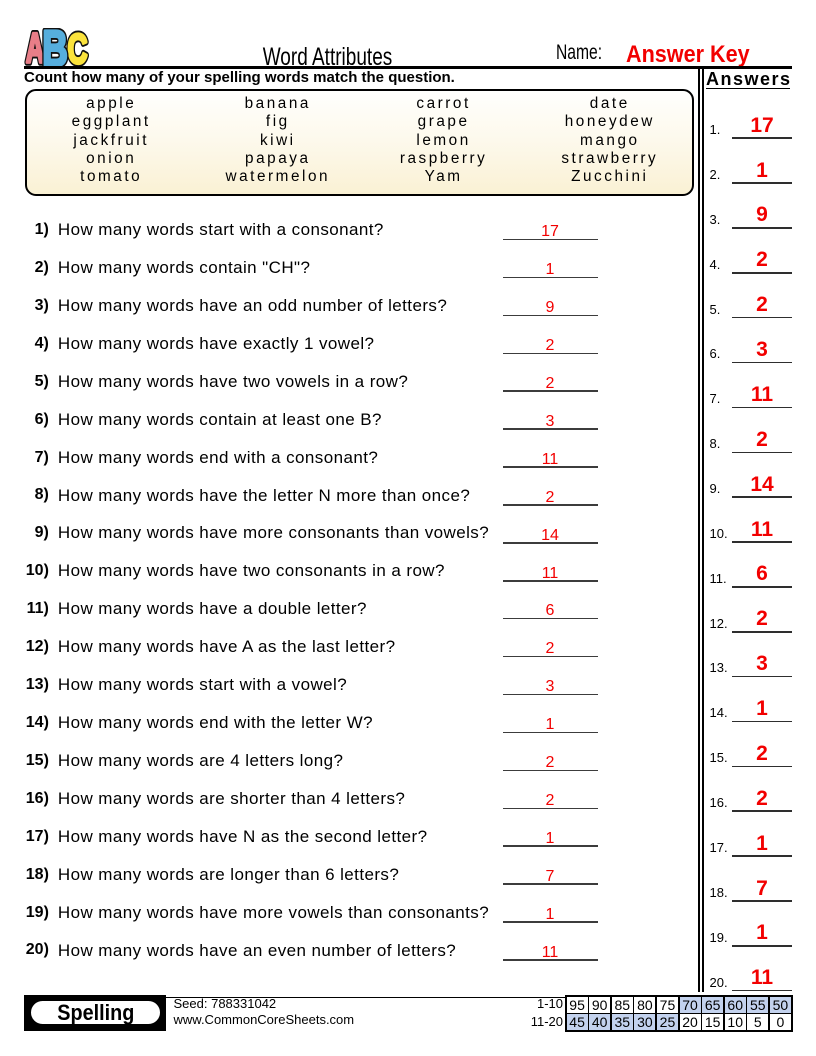  Describe the element at coordinates (35, 48) in the screenshot. I see `svg-text: A` at that location.